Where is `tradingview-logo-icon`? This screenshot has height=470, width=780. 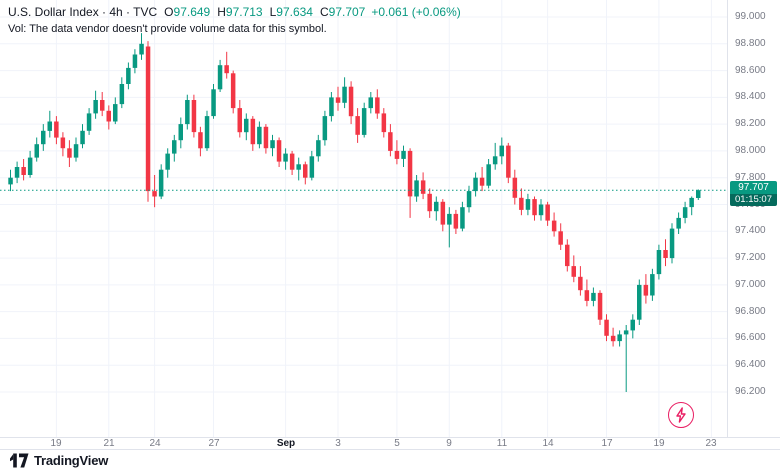
tradingview-logo-icon is located at coordinates (19, 460).